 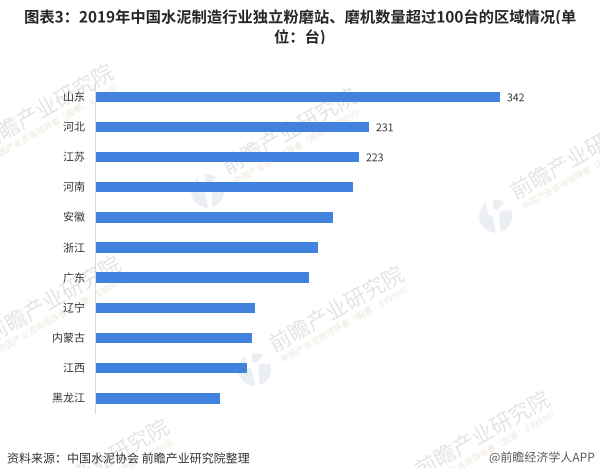 I want to click on category-label: 江苏, so click(x=74, y=156).